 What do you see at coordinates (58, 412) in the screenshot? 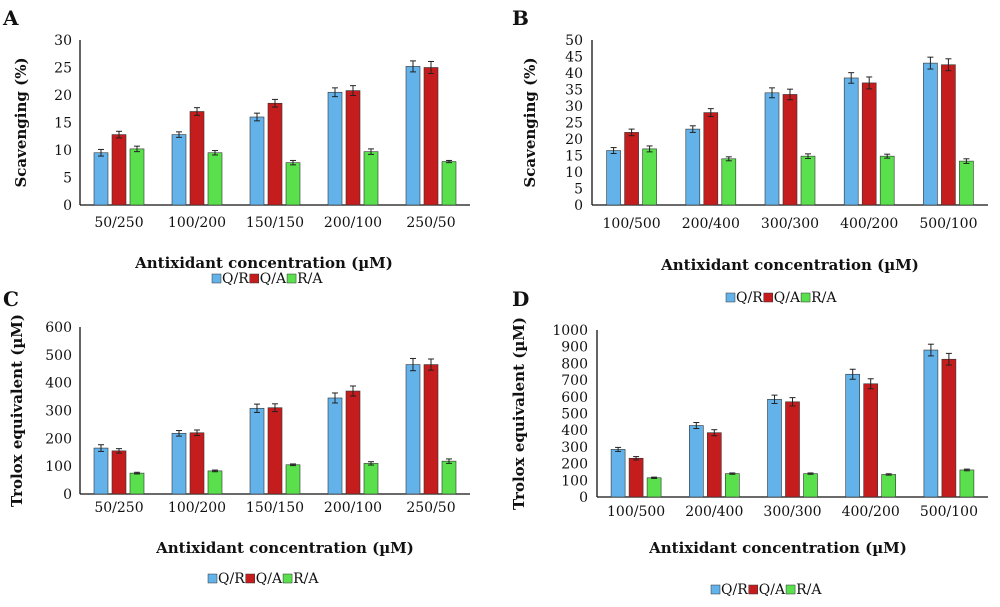
I see `panel-c-ytick-label: 300` at bounding box center [58, 412].